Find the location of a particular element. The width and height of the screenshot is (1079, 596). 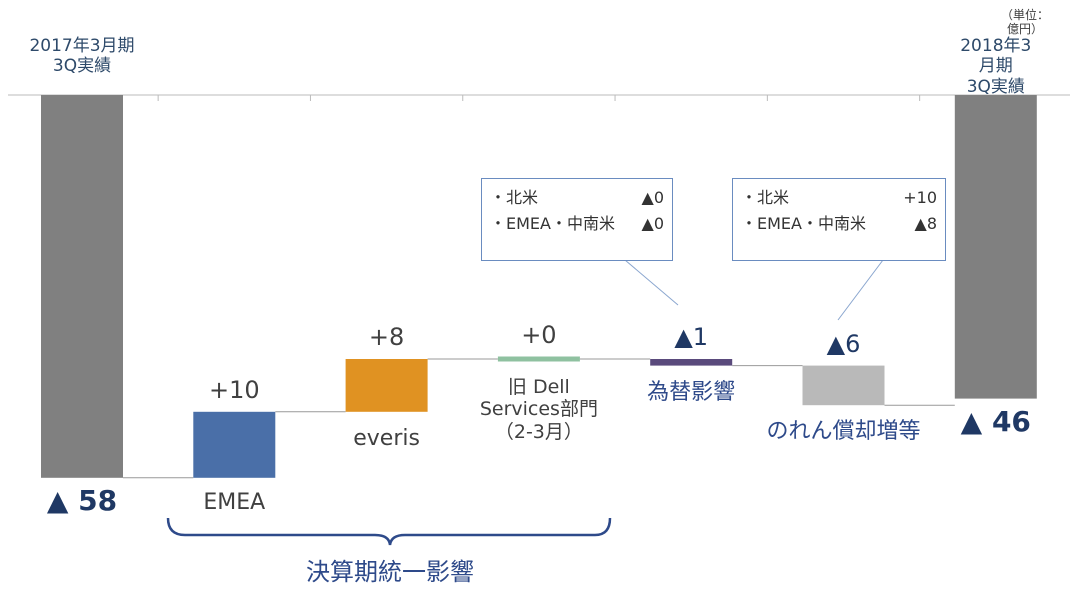

bracket is located at coordinates (389, 531).